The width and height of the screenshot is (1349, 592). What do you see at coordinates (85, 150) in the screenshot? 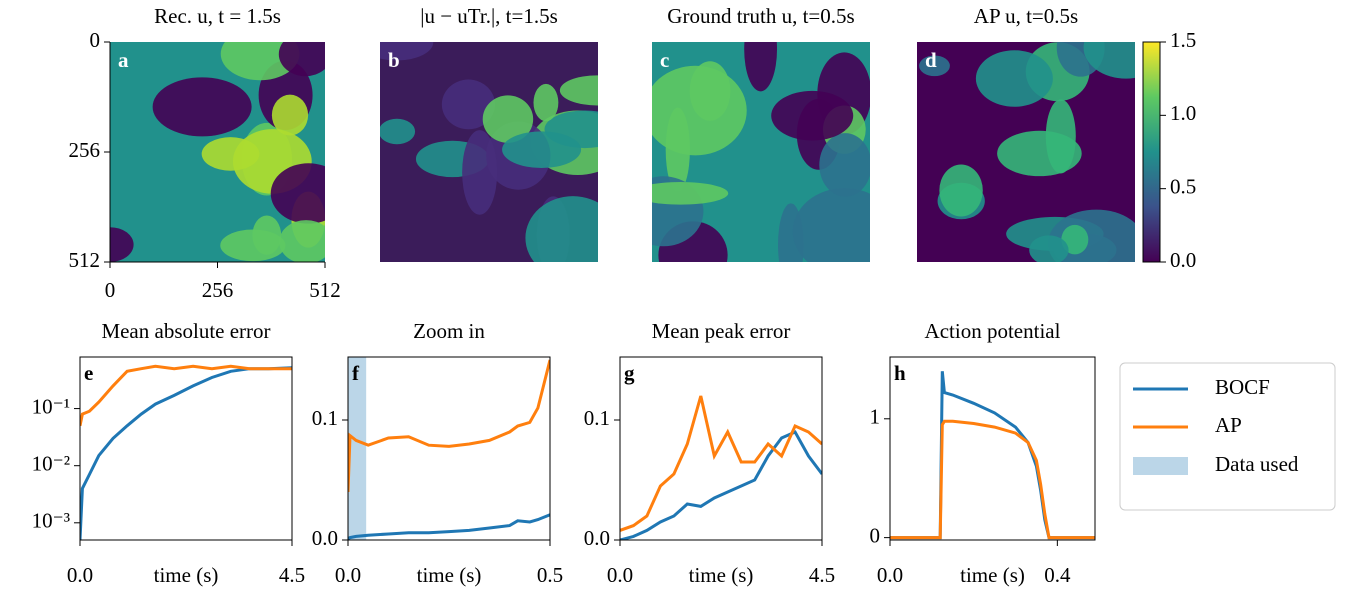
I see `y-tick-label: 256` at bounding box center [85, 150].